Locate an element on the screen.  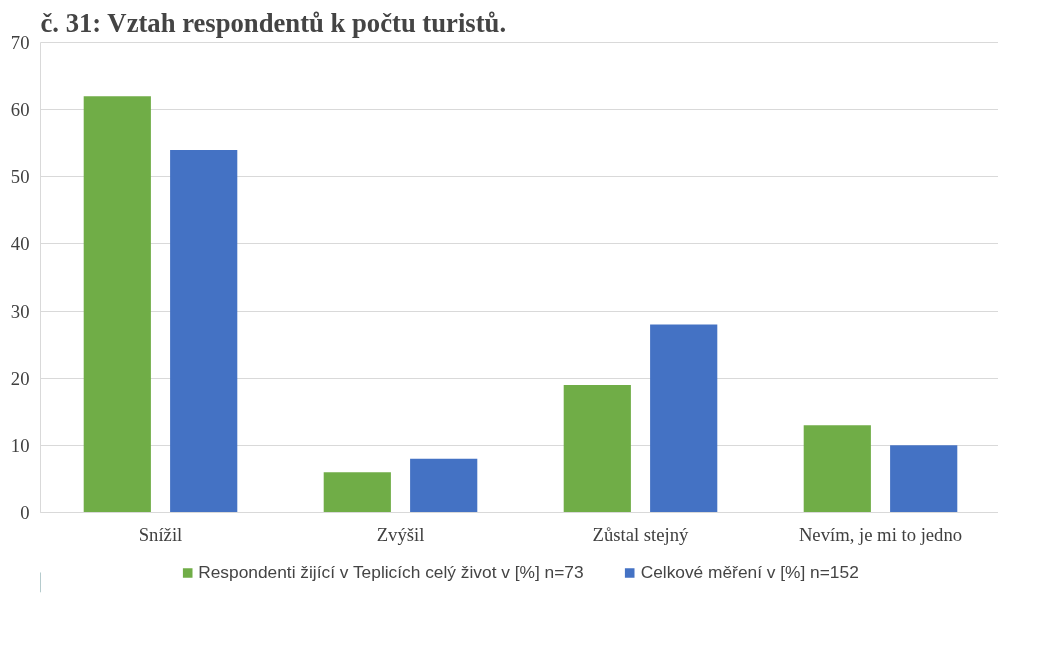
x-tick-label: Nevím, je mi to jedno is located at coordinates (880, 534).